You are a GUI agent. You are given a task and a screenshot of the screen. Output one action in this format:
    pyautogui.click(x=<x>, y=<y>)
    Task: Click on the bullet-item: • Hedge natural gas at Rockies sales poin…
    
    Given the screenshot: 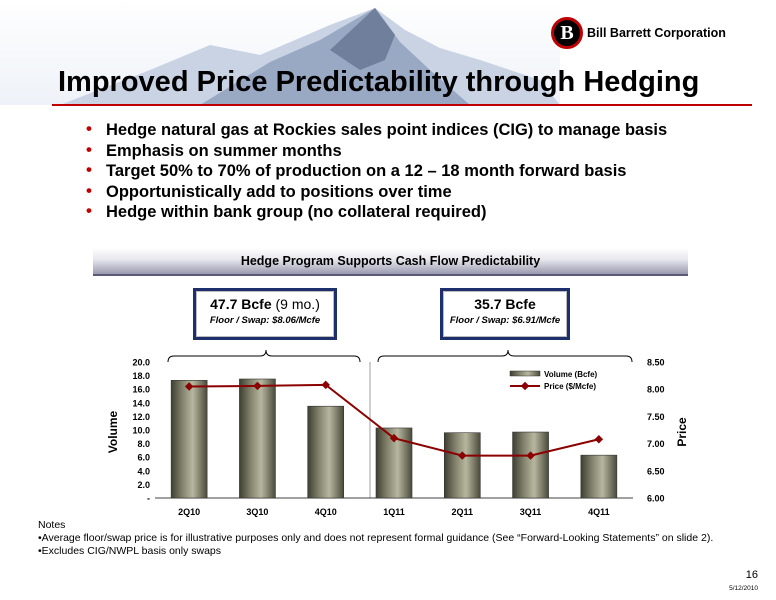 What is the action you would take?
    pyautogui.click(x=377, y=129)
    